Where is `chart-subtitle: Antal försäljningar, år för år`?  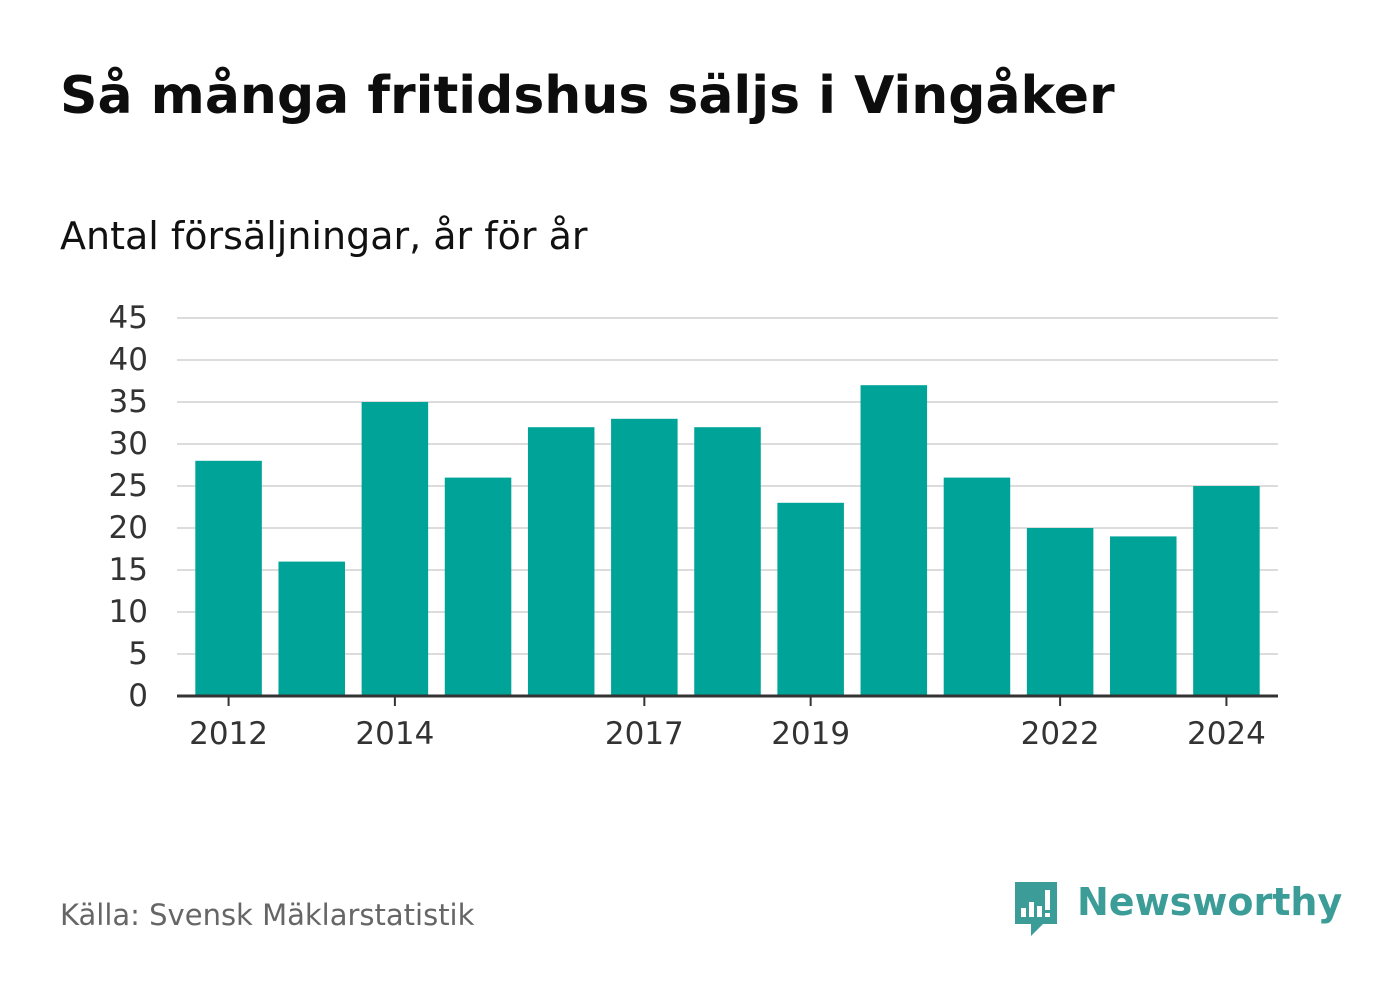
chart-subtitle: Antal försäljningar, år för år is located at coordinates (324, 236).